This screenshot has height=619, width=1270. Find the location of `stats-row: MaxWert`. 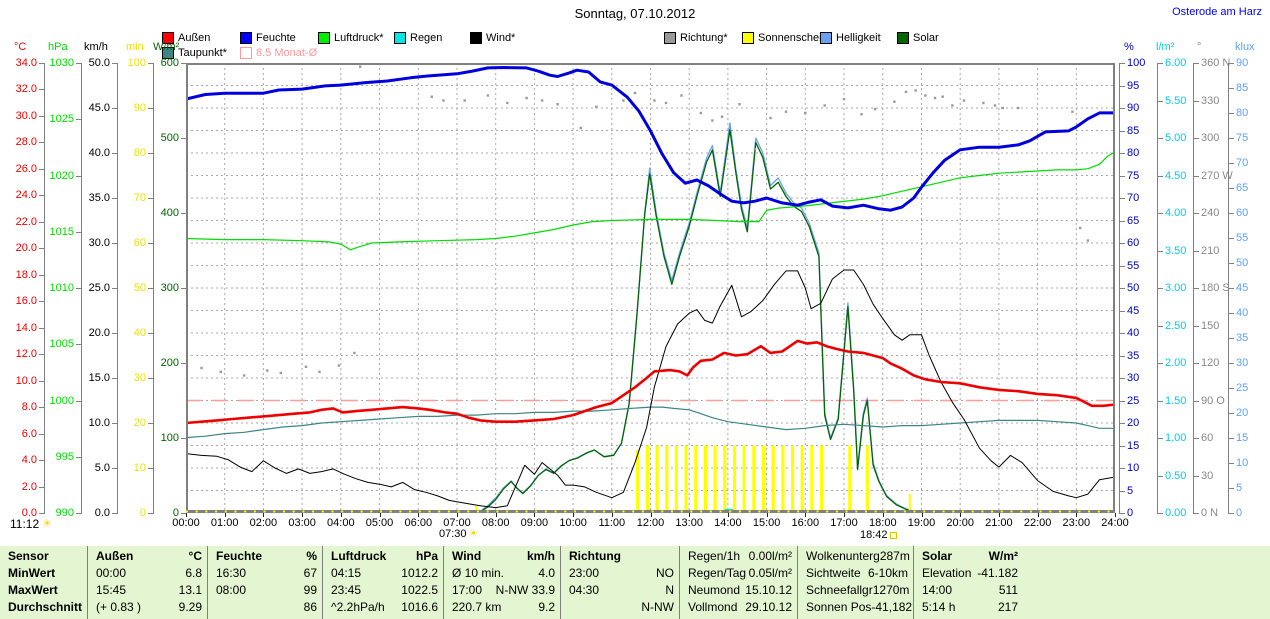

stats-row: MaxWert is located at coordinates (43, 590).